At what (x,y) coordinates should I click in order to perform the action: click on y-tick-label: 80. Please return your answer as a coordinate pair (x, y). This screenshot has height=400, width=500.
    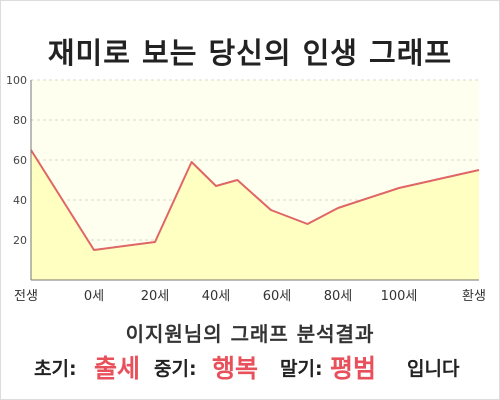
    Looking at the image, I should click on (20, 120).